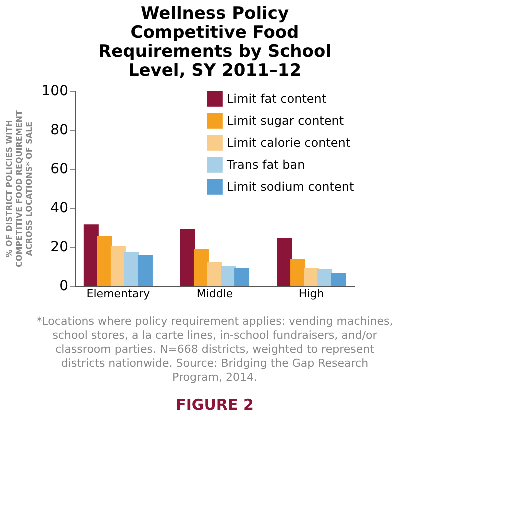 The height and width of the screenshot is (520, 518). I want to click on y-tick-label: 60, so click(59, 170).